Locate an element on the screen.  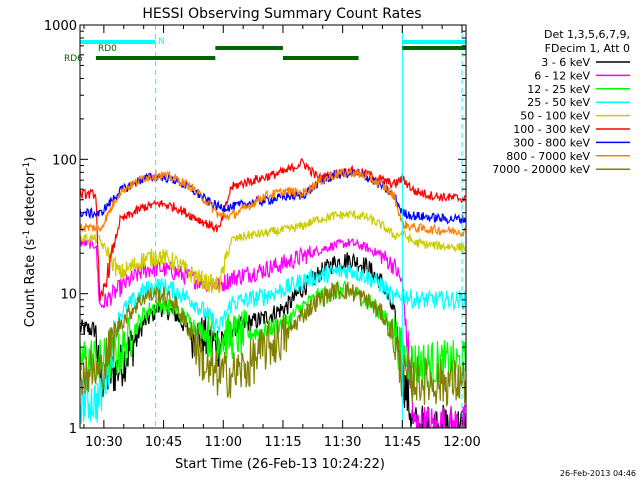
n-label: N is located at coordinates (161, 42).